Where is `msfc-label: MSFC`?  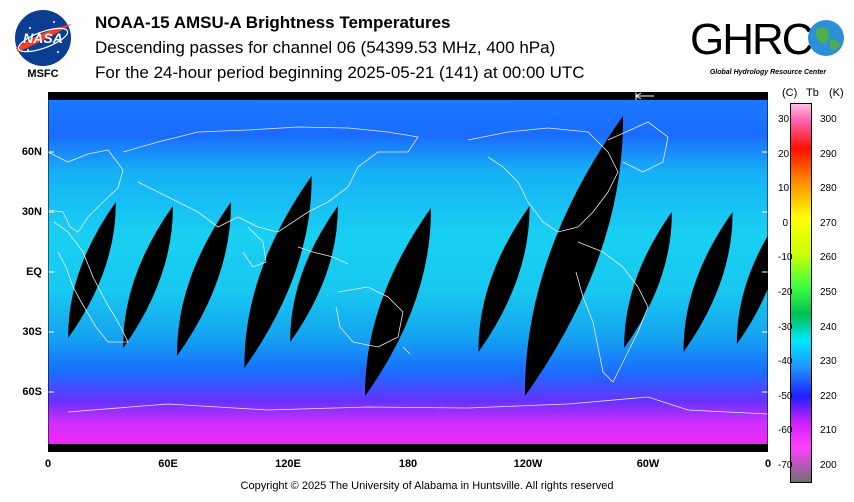
msfc-label: MSFC is located at coordinates (43, 74).